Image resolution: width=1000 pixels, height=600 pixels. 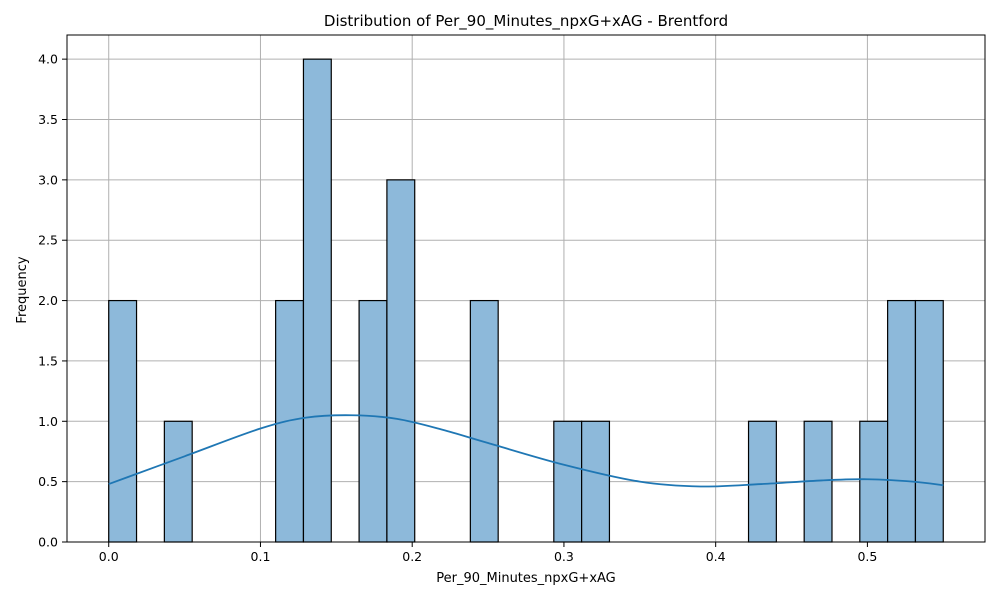 I want to click on kde-curve, so click(x=526, y=451).